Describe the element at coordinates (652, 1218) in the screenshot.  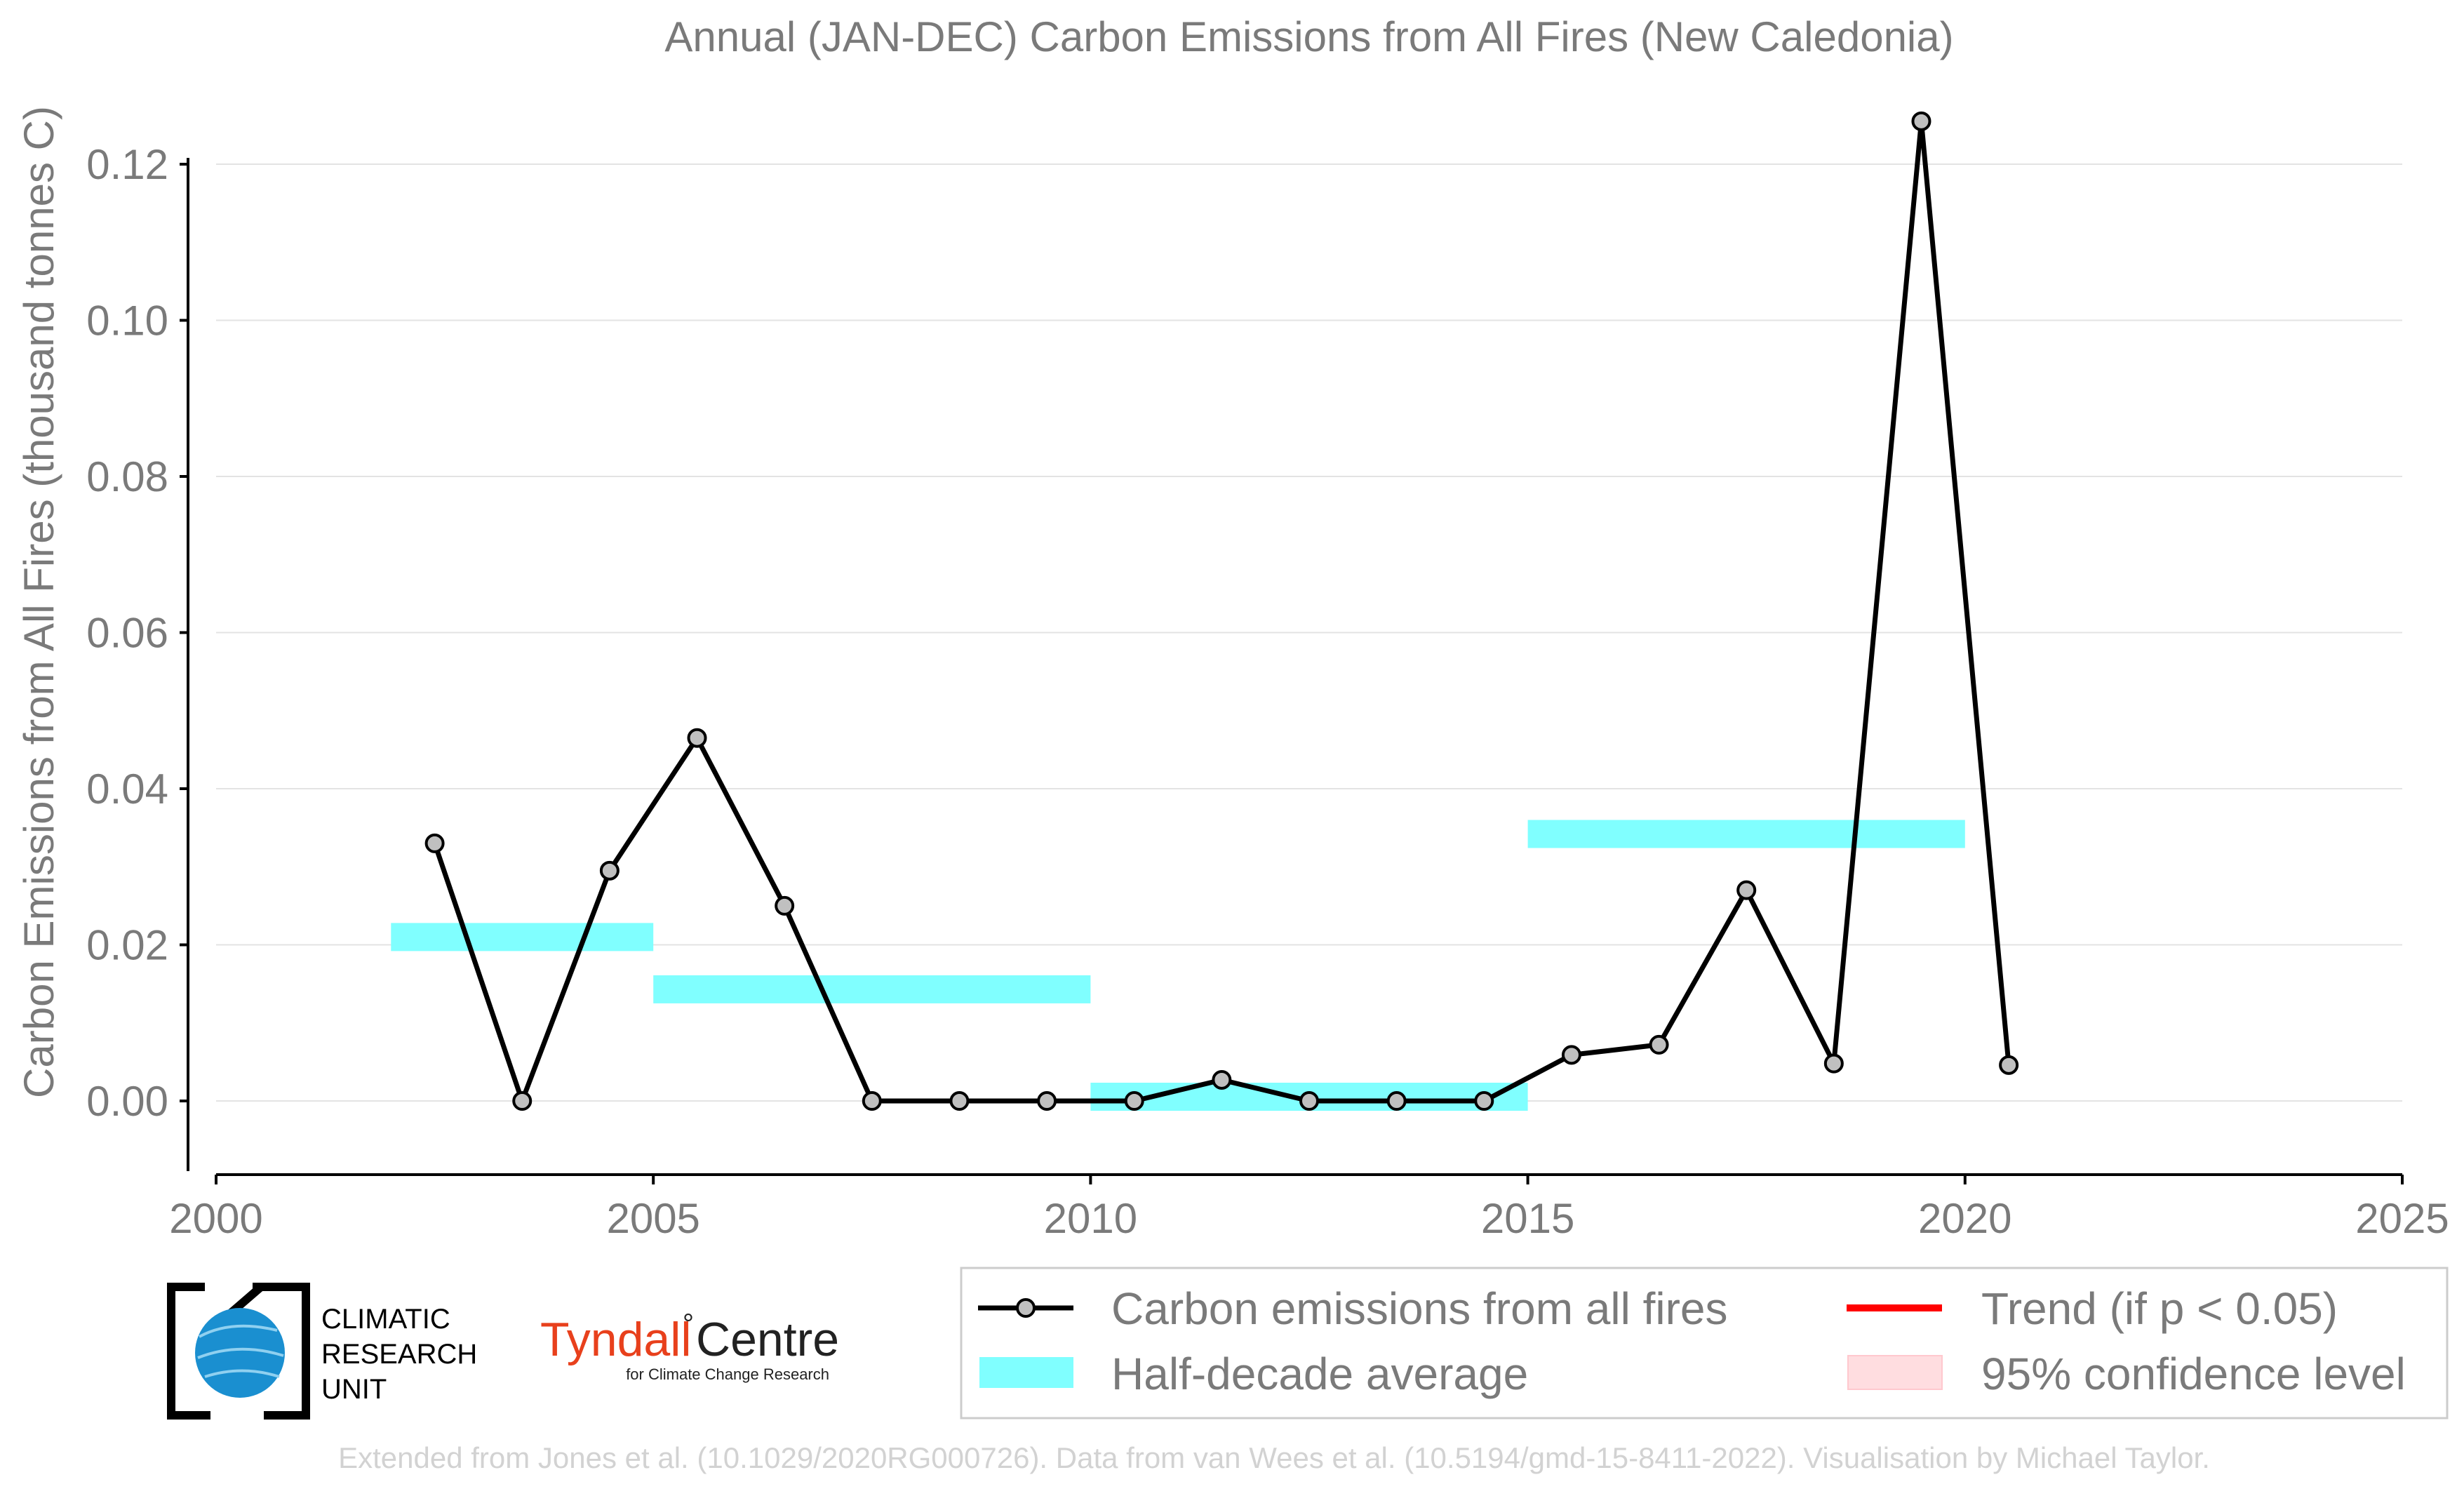
I see `x-tick-label-1: 2005` at that location.